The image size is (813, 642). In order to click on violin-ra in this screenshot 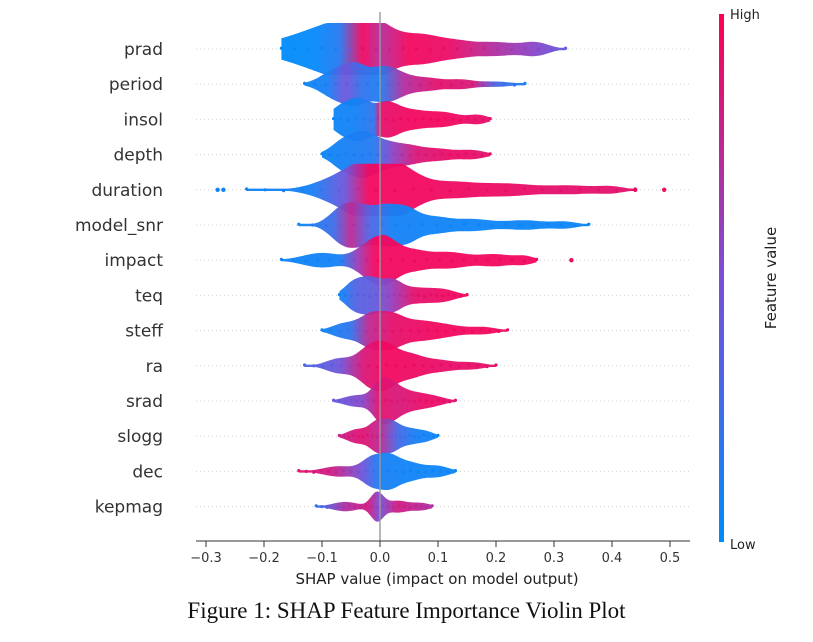, I will do `click(400, 366)`.